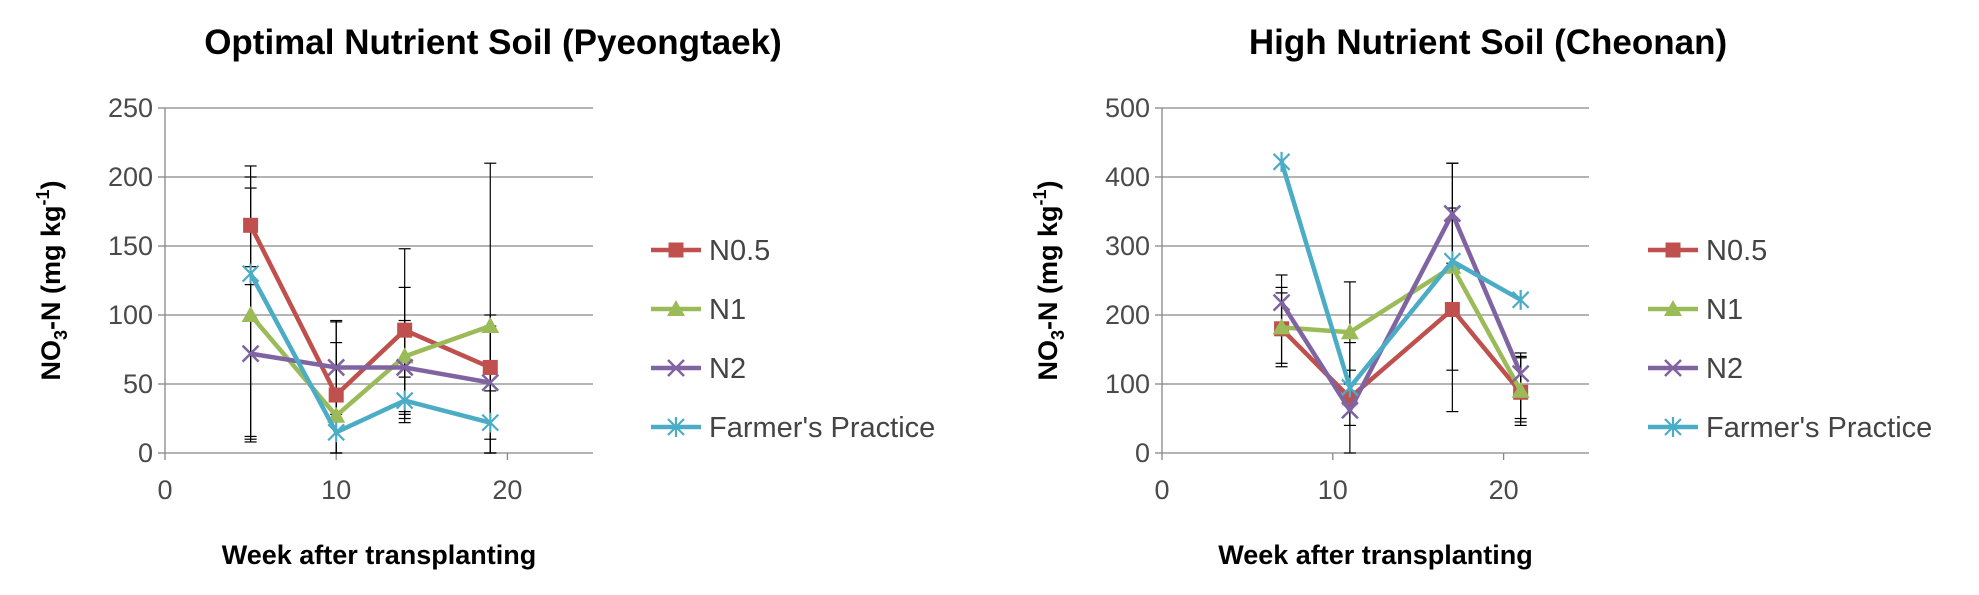  Describe the element at coordinates (1127, 246) in the screenshot. I see `y-tick-label: 300` at that location.